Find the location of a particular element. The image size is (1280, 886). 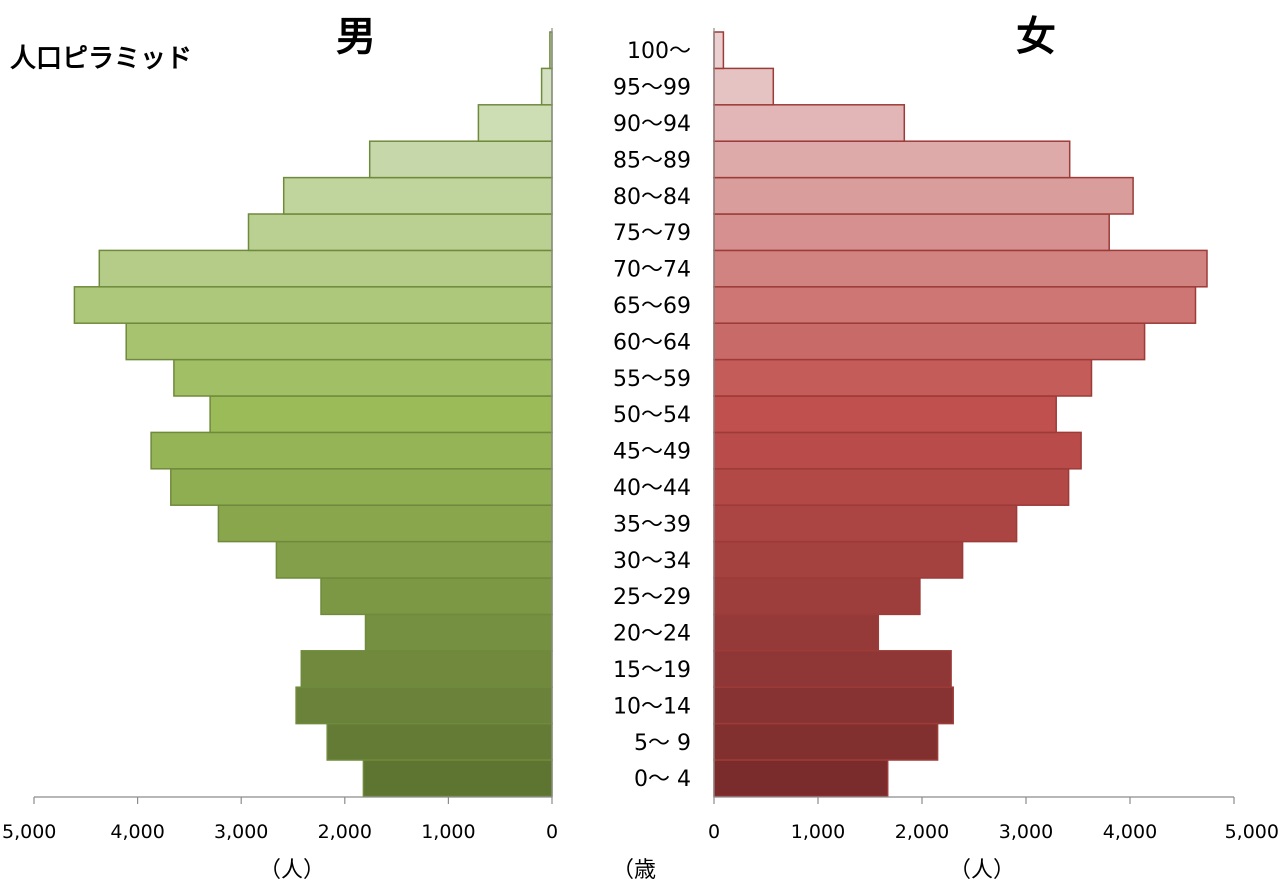

female-bar-20〜24 is located at coordinates (796, 632).